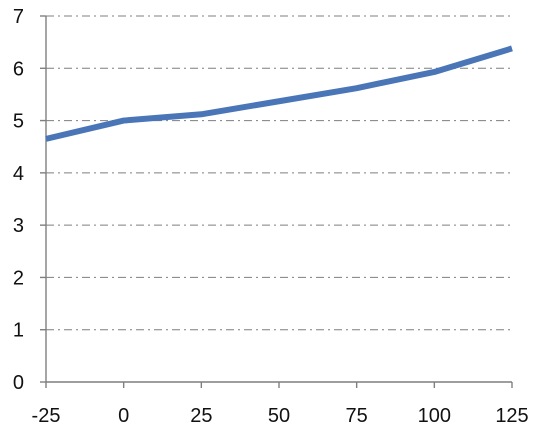 The height and width of the screenshot is (432, 537). Describe the element at coordinates (434, 416) in the screenshot. I see `x-tick-label-100: 100` at that location.